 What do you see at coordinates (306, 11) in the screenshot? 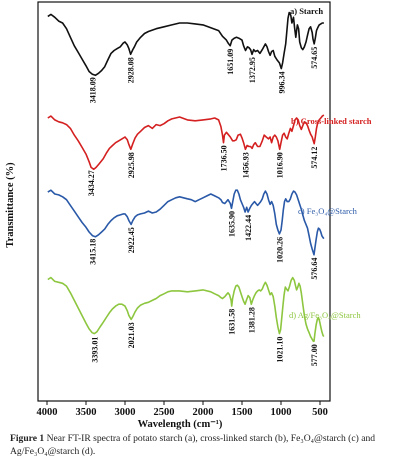
I see `series-label-a: a) Starch` at bounding box center [306, 11].